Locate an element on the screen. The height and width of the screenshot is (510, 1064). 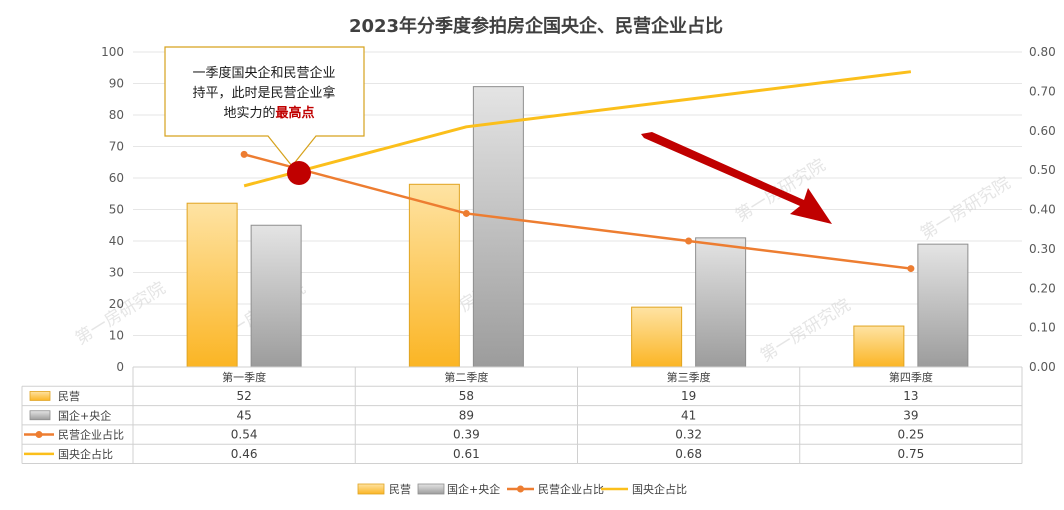
chart-title: 2023年分季度参拍房企国央企、民营企业占比 is located at coordinates (536, 26).